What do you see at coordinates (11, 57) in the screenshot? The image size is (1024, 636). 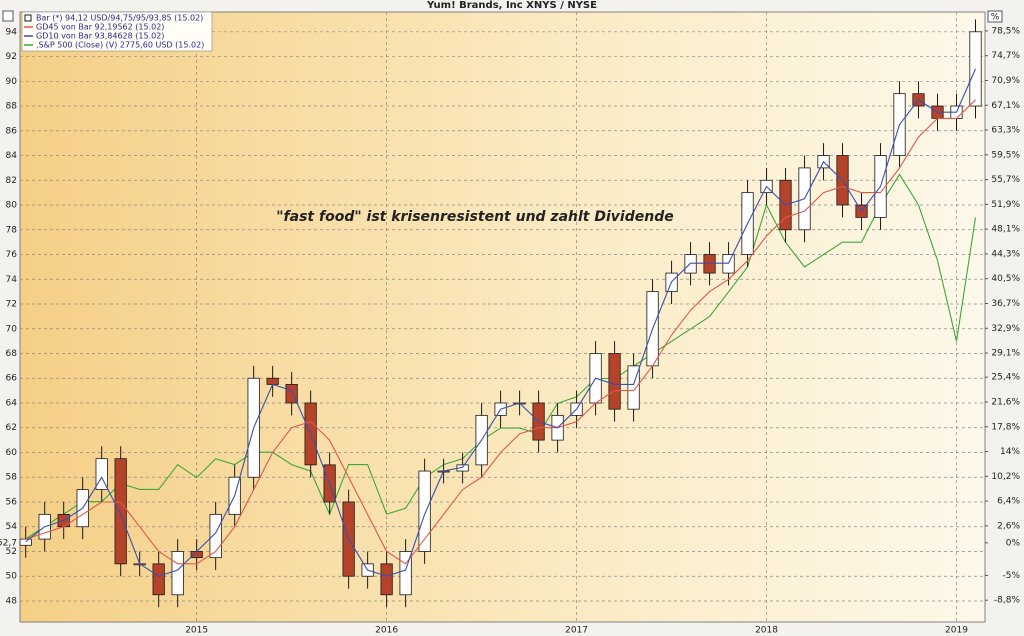 I see `y-tick-label: 92` at bounding box center [11, 57].